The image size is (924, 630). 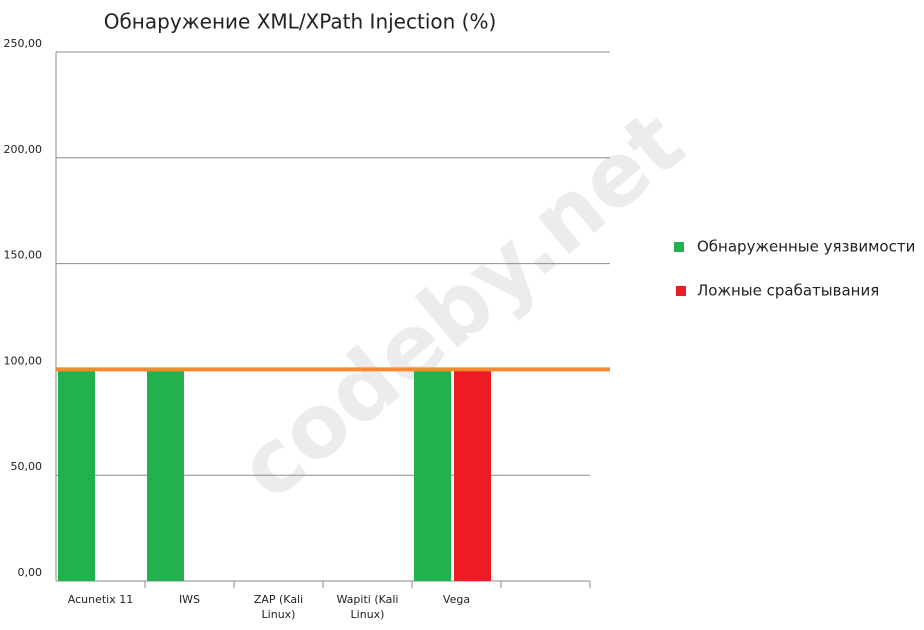 I want to click on y-tick-label: 150,00, so click(x=23, y=255).